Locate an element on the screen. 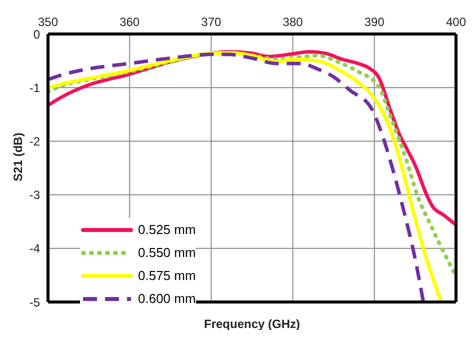 The width and height of the screenshot is (476, 338). x-tick-label: 350 is located at coordinates (48, 22).